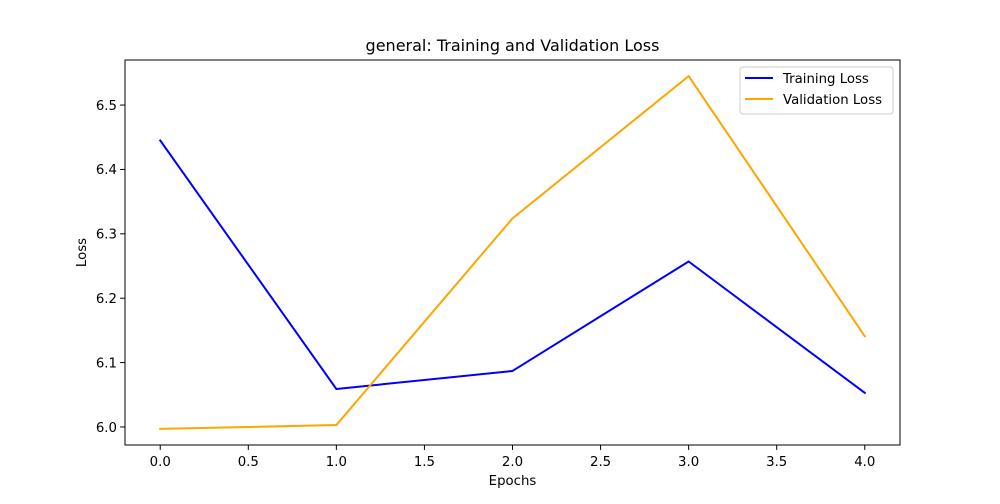 The width and height of the screenshot is (1000, 504). Describe the element at coordinates (825, 79) in the screenshot. I see `training-loss-legend-label: Training Loss` at that location.